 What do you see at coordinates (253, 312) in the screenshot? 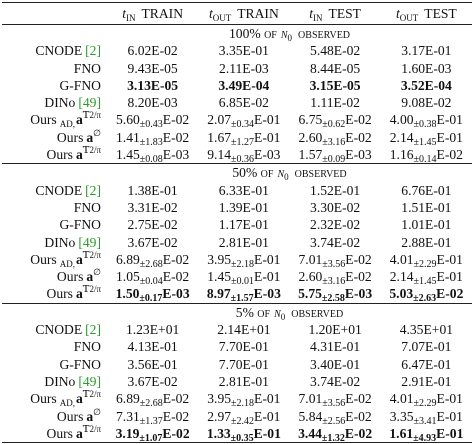
I see `section-pre: 5% of` at bounding box center [253, 312].